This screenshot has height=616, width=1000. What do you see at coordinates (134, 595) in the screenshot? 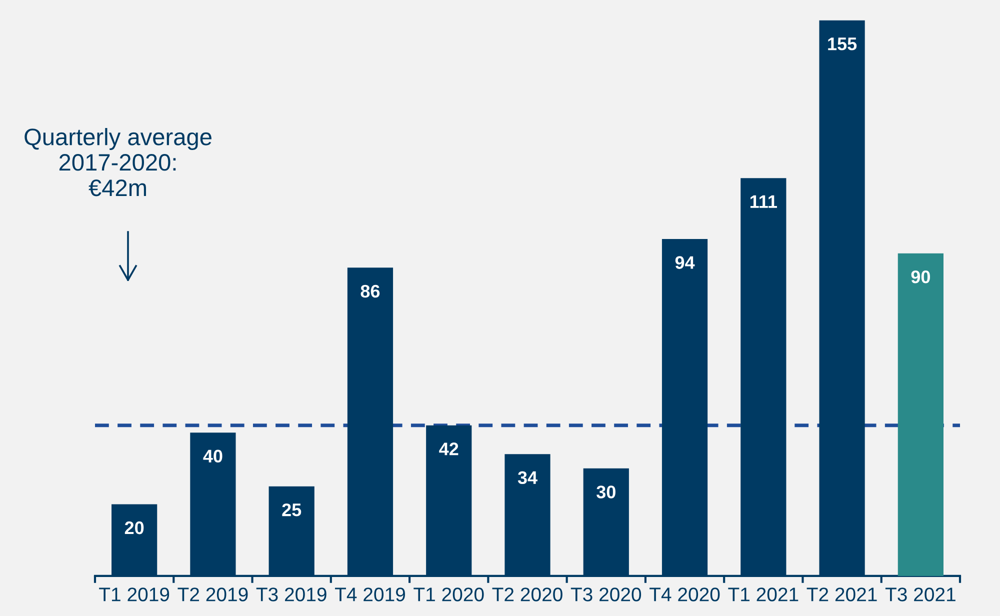
I see `x-tick-label: T1 2019` at bounding box center [134, 595].